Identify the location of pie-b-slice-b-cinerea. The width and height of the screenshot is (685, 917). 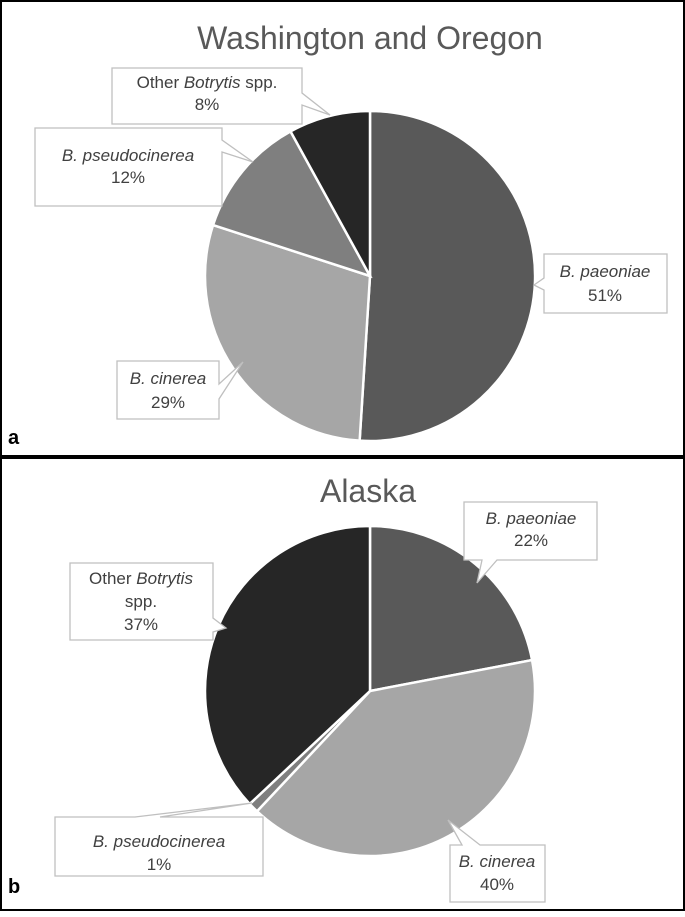
(396, 758).